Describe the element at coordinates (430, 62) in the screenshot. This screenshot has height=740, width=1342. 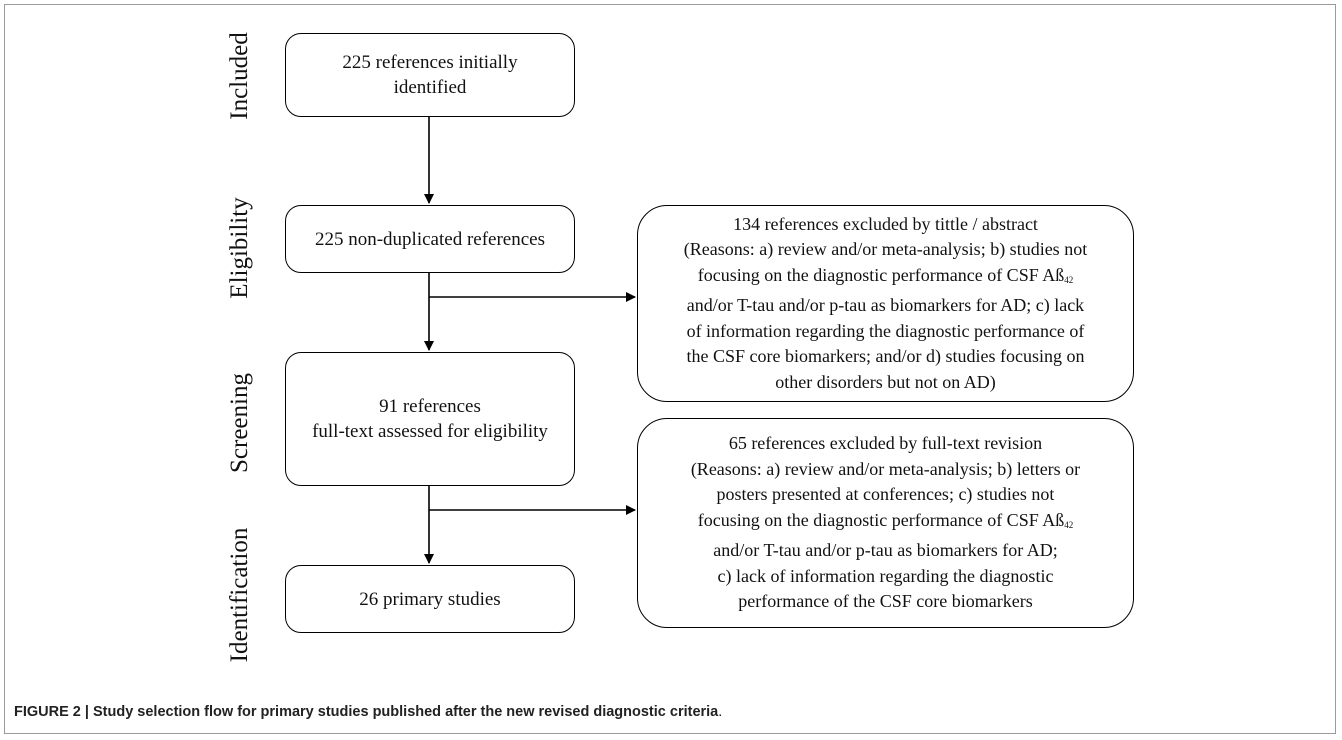
I see `box-initial-line1: 225 references initially` at that location.